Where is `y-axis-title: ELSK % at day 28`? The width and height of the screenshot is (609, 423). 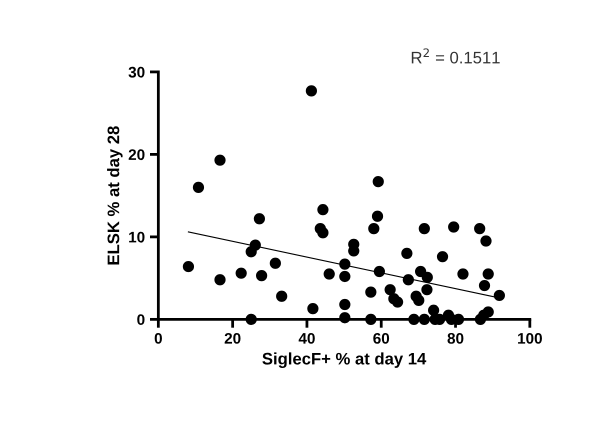
y-axis-title: ELSK % at day 28 is located at coordinates (115, 195).